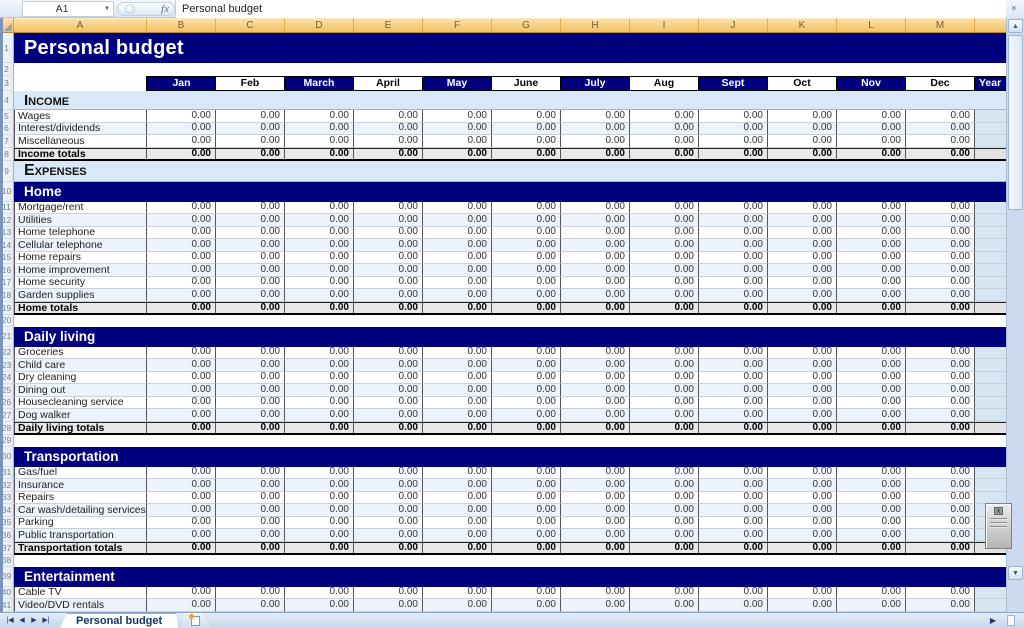 The height and width of the screenshot is (628, 1024). I want to click on cell-M15: 0.00, so click(940, 257).